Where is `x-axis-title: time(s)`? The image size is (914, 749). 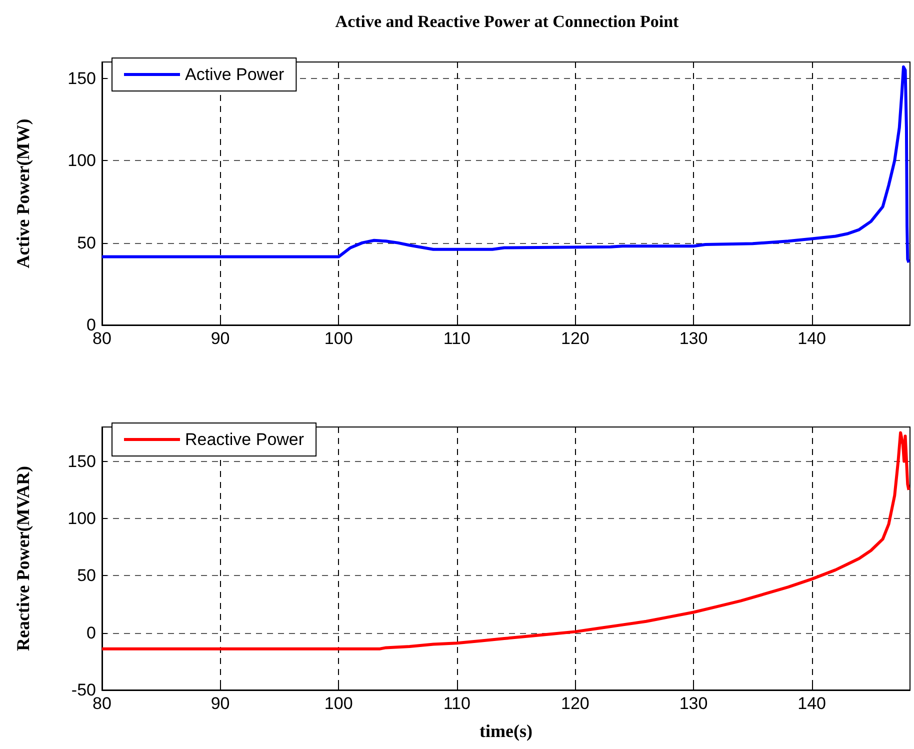
x-axis-title: time(s) is located at coordinates (506, 731).